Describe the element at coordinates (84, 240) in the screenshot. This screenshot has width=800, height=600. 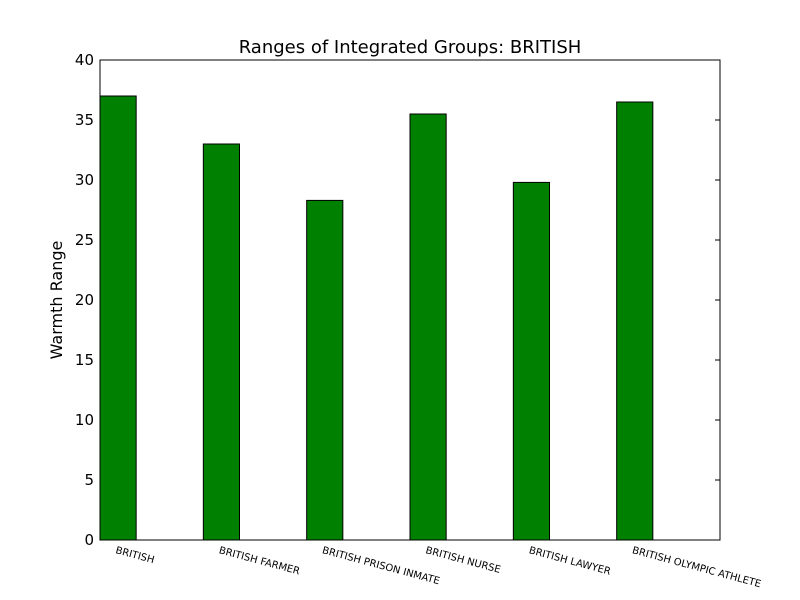
I see `y-tick-label: 25` at that location.